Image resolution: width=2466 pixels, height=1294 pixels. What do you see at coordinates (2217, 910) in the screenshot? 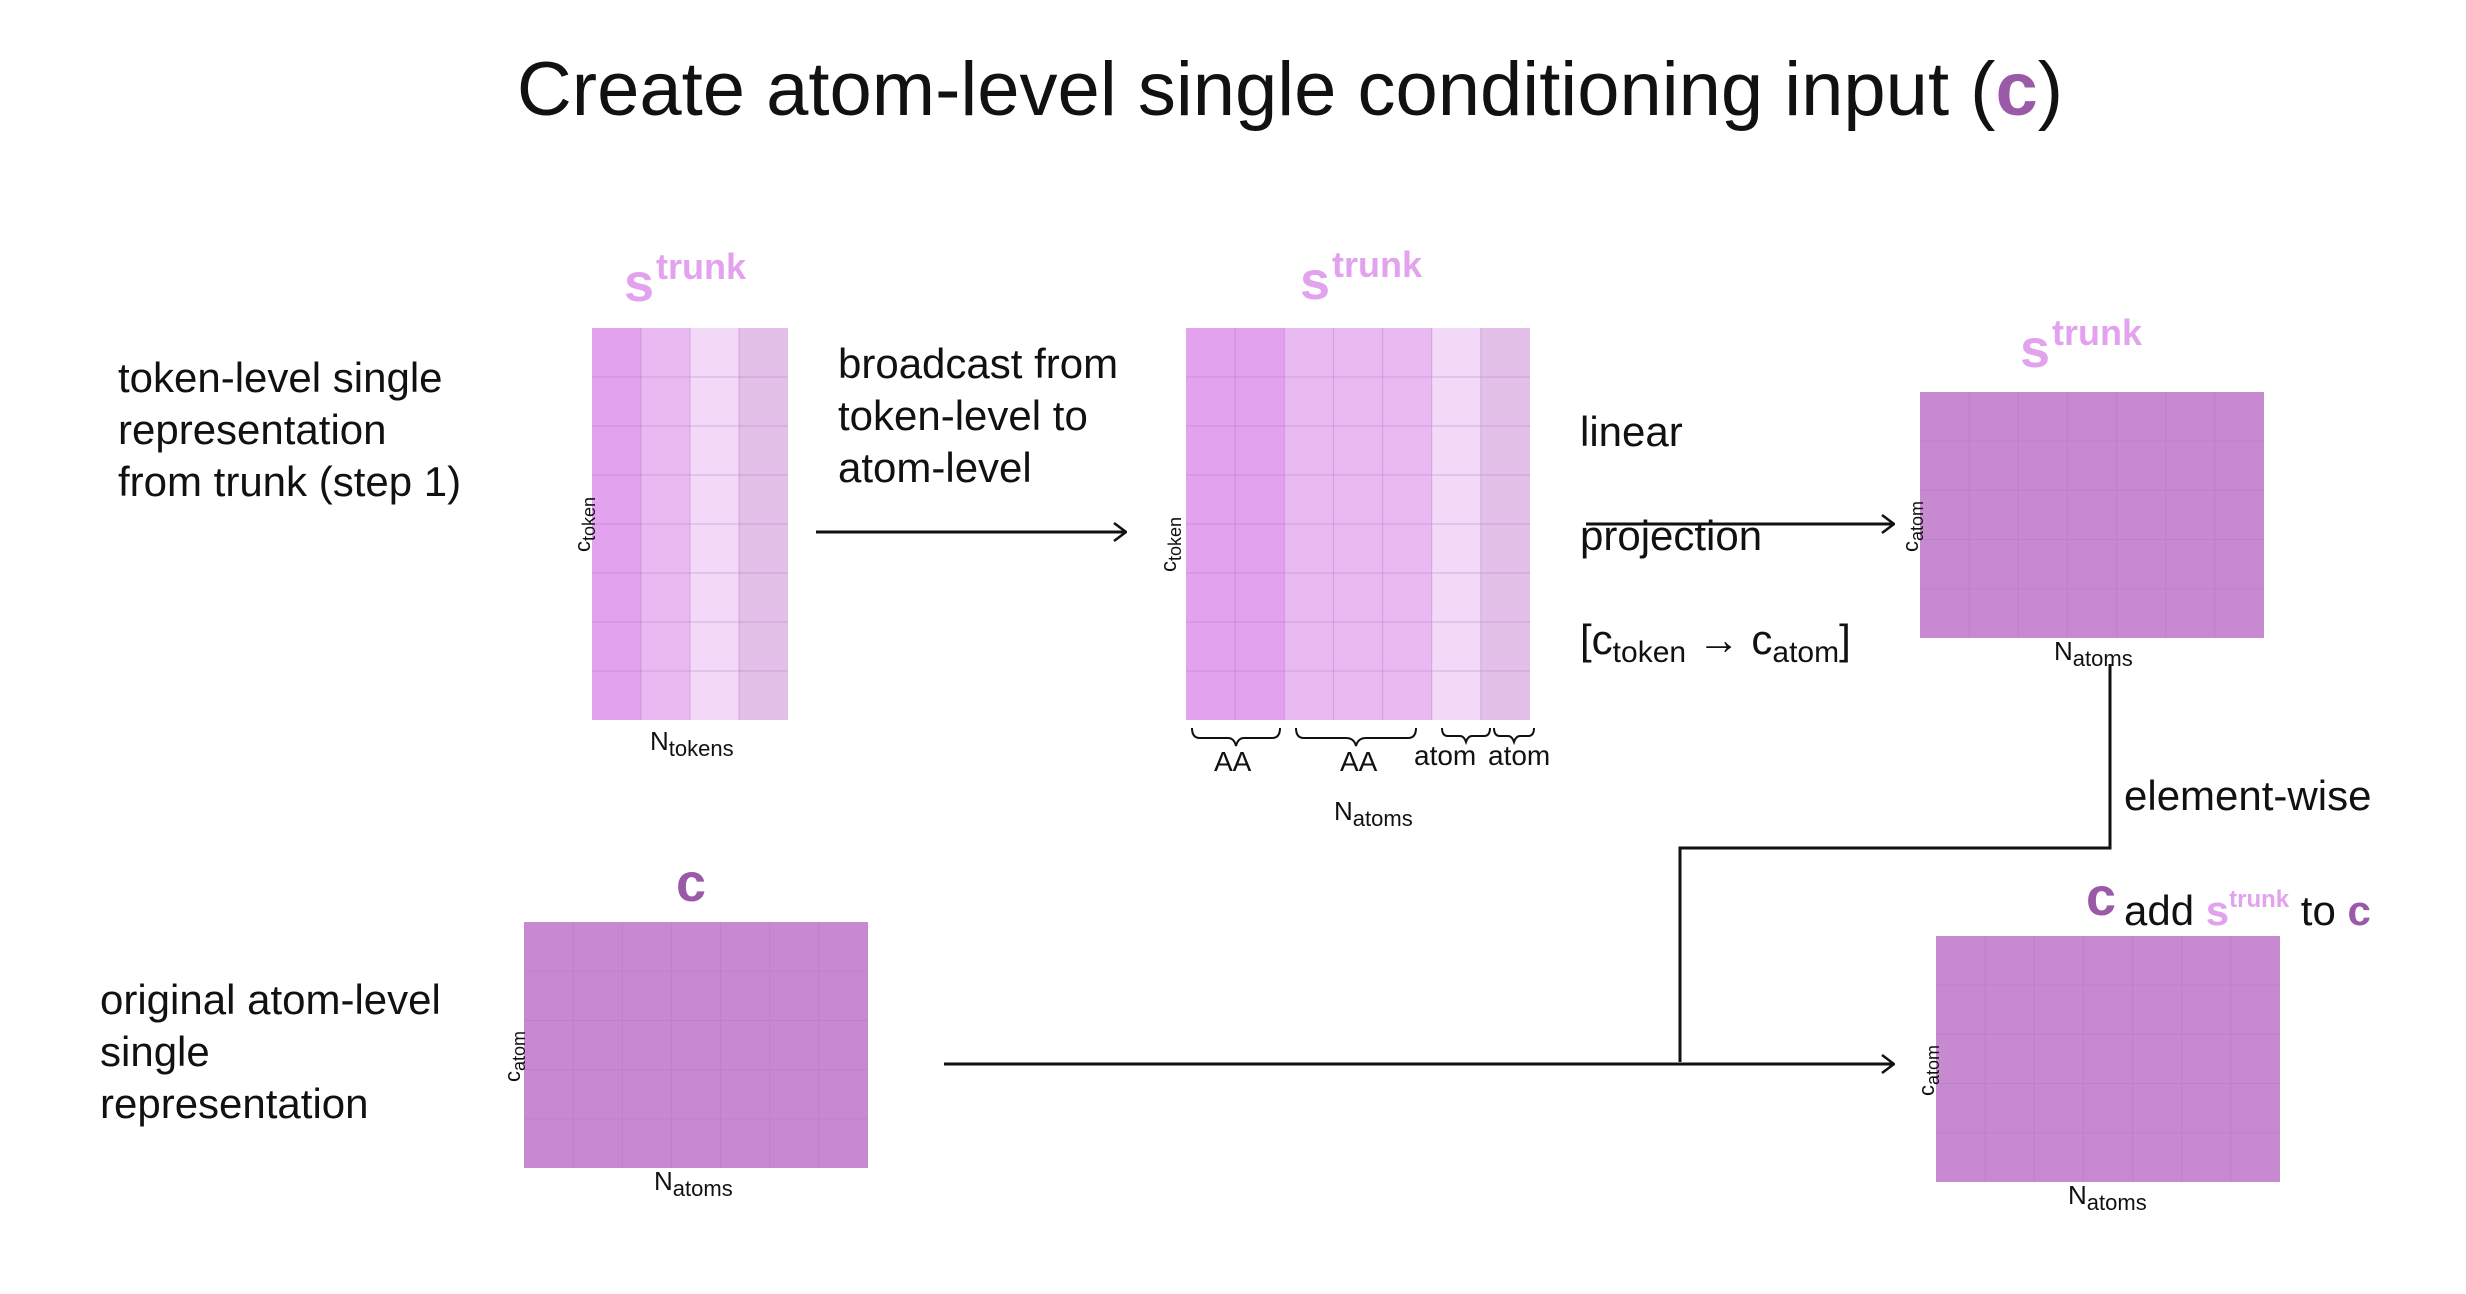
I see `add-s-letter: s` at bounding box center [2217, 910].